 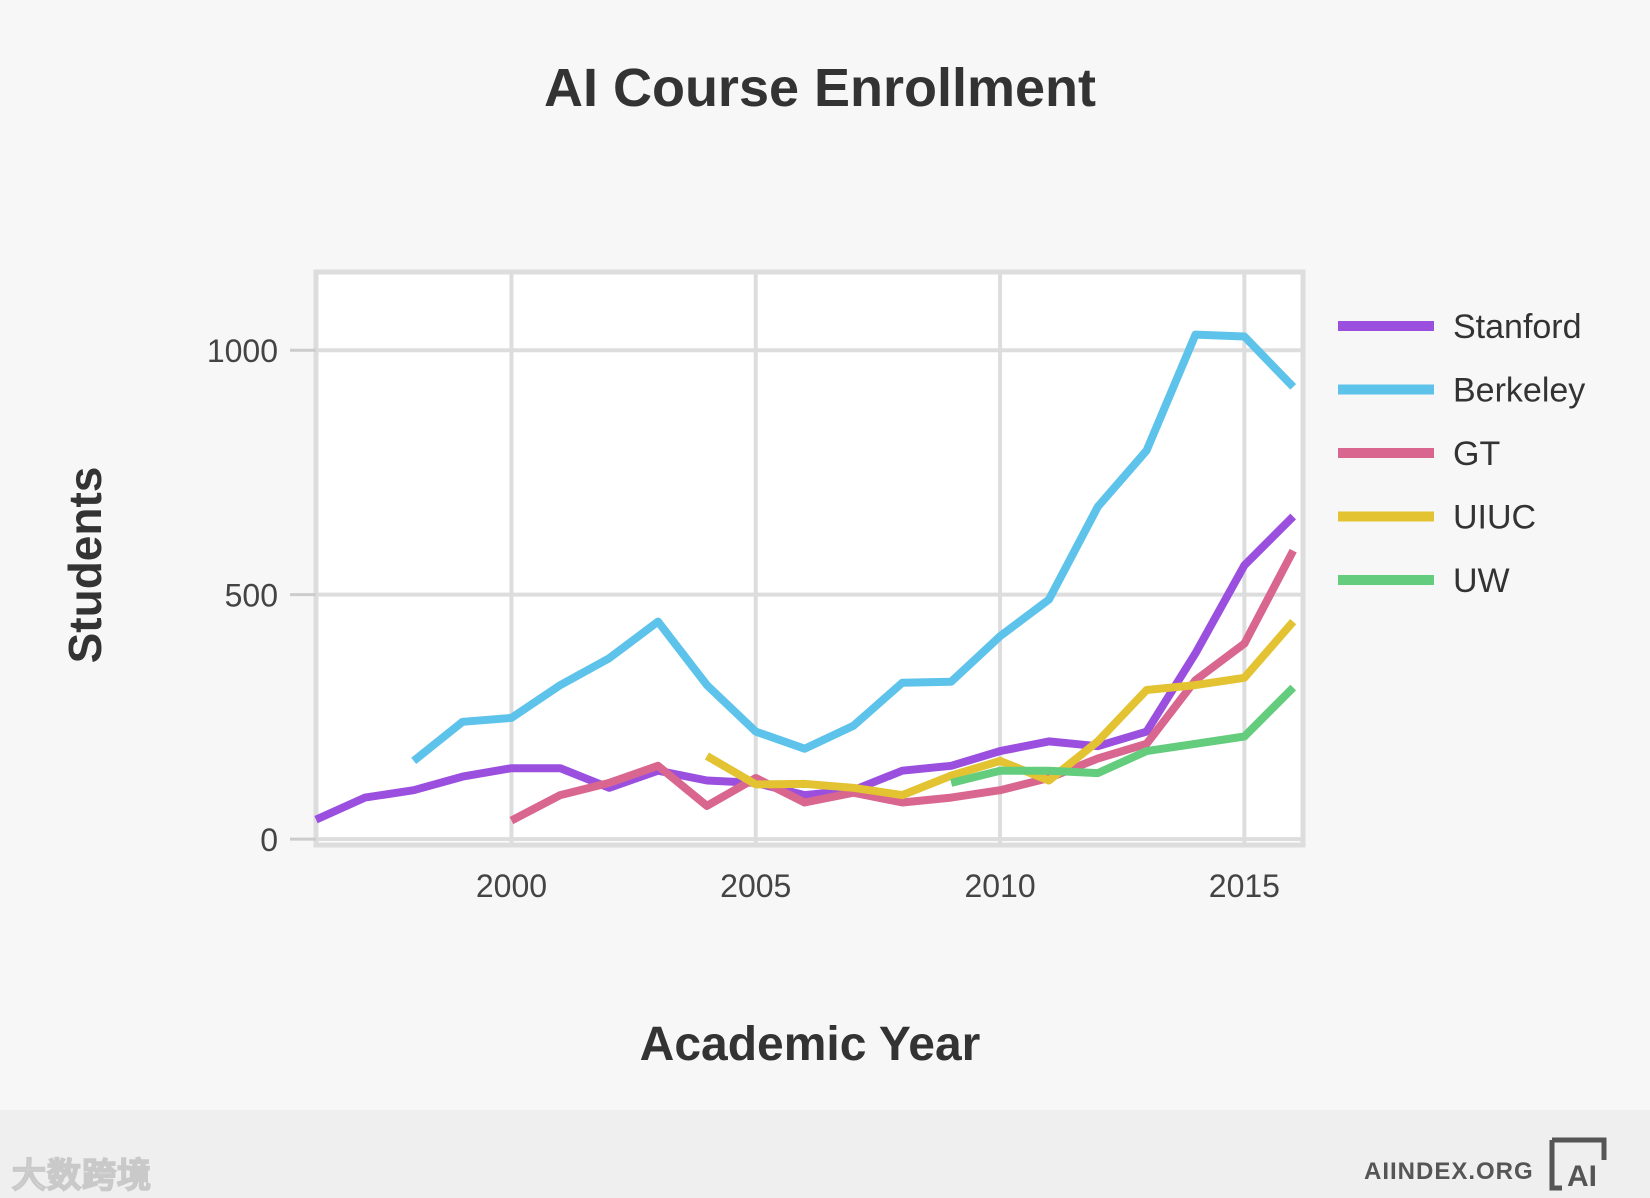 I want to click on series-line-gt, so click(x=903, y=686).